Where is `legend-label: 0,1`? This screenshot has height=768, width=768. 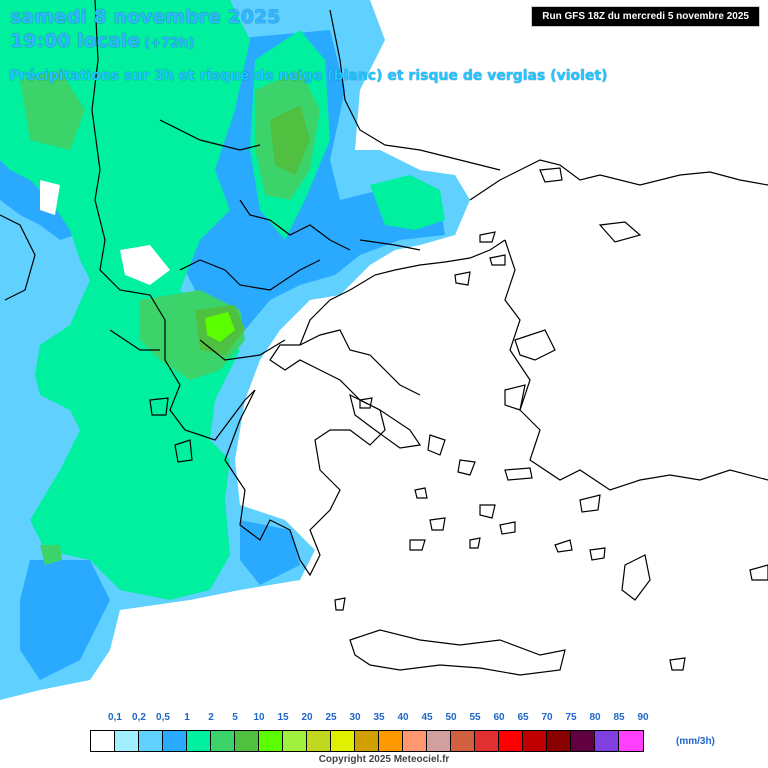
legend-label: 0,1 is located at coordinates (115, 717).